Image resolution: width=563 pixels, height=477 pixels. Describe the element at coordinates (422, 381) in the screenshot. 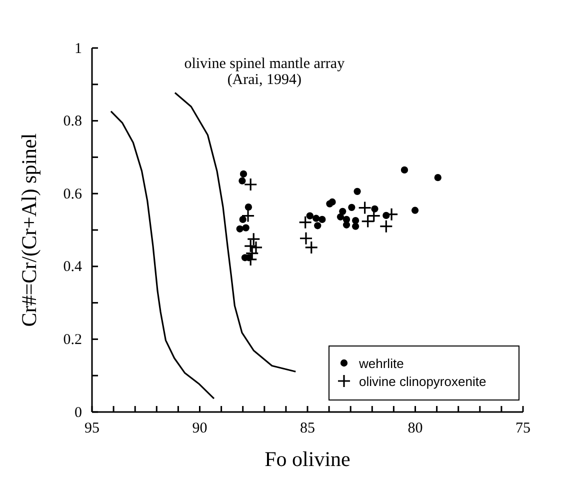

I see `legend-label: olivine clinopyroxenite` at that location.